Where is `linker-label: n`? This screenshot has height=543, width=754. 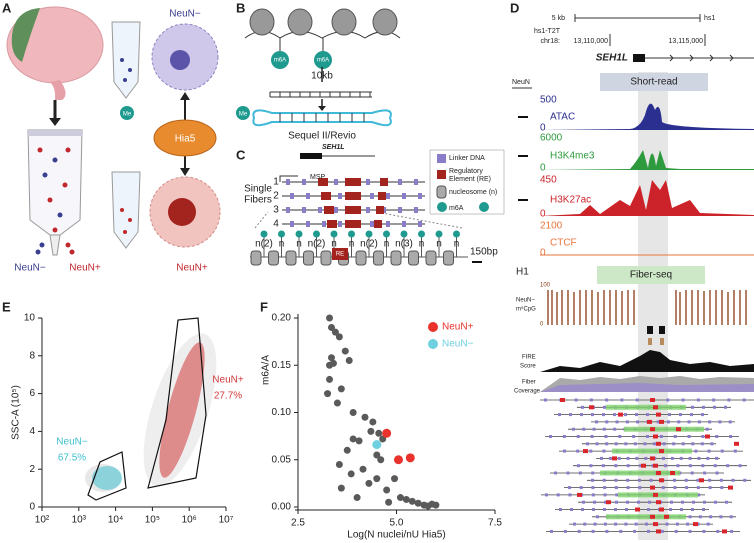 linker-label: n is located at coordinates (439, 244).